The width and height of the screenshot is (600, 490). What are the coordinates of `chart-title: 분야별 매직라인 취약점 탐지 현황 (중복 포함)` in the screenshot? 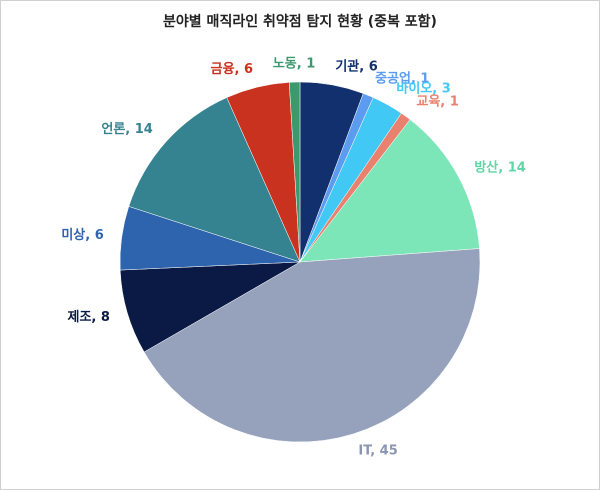 It's located at (300, 21).